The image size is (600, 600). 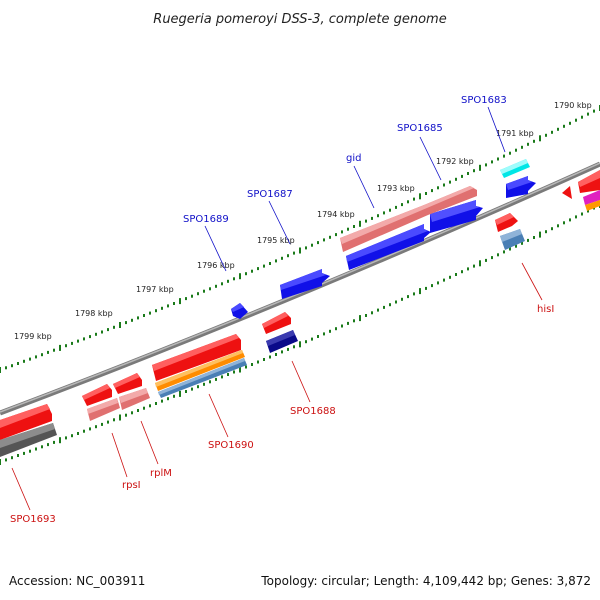 I want to click on gene-label: hisI, so click(x=545, y=309).